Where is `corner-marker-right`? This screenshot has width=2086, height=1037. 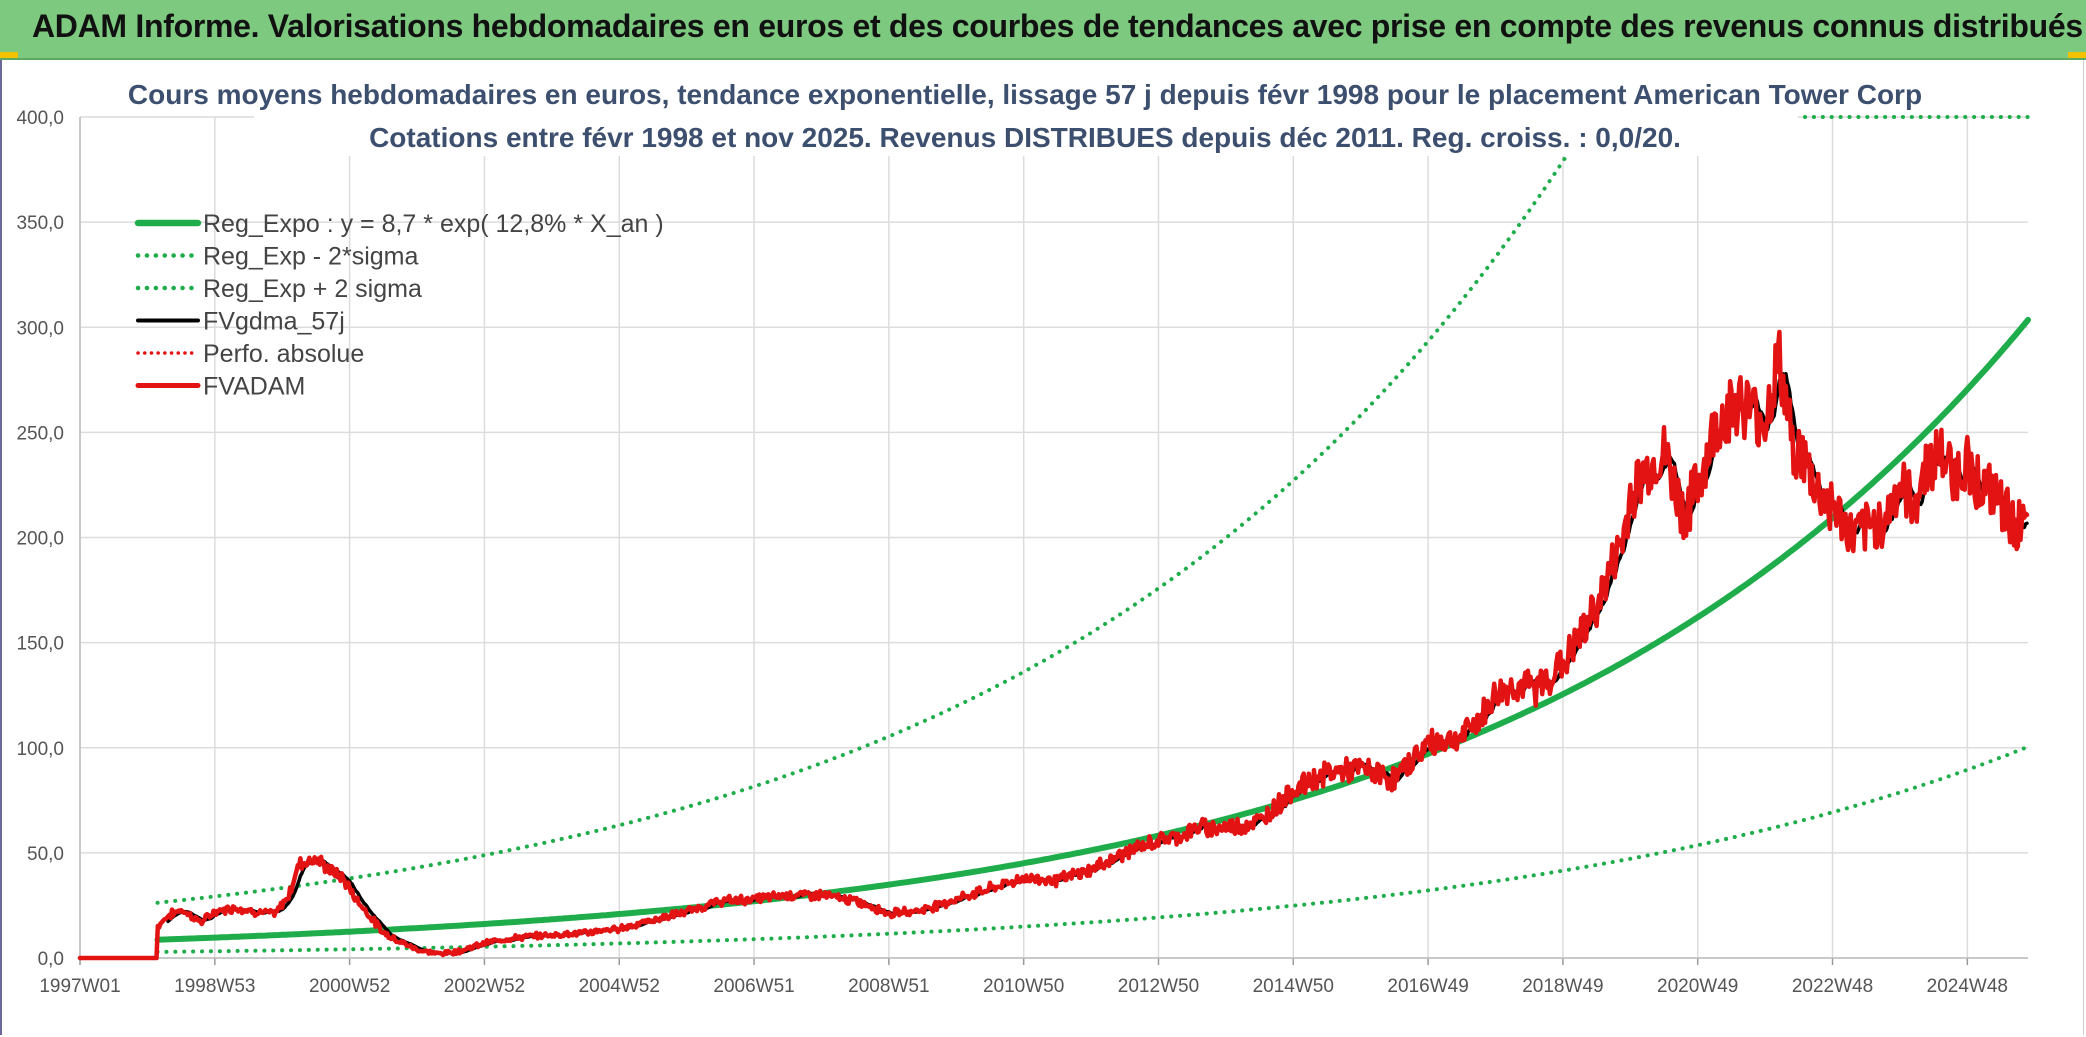
corner-marker-right is located at coordinates (2077, 55).